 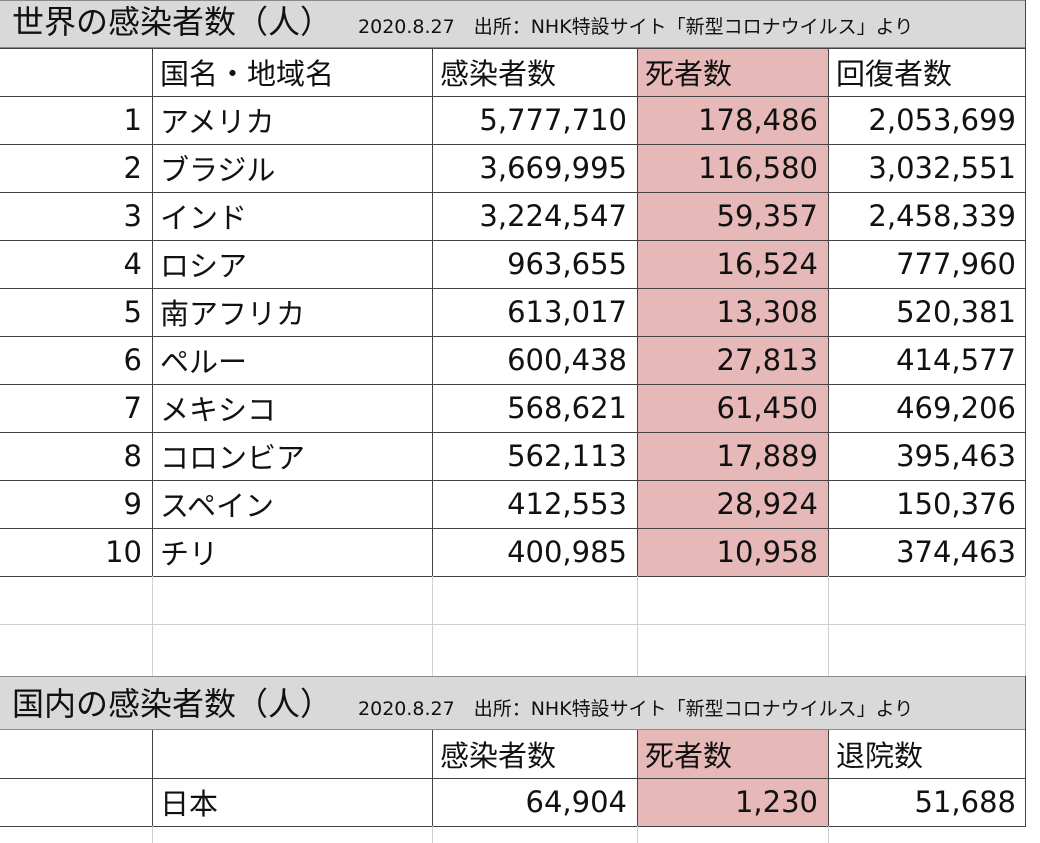 What do you see at coordinates (204, 218) in the screenshot?
I see `row-country: インド` at bounding box center [204, 218].